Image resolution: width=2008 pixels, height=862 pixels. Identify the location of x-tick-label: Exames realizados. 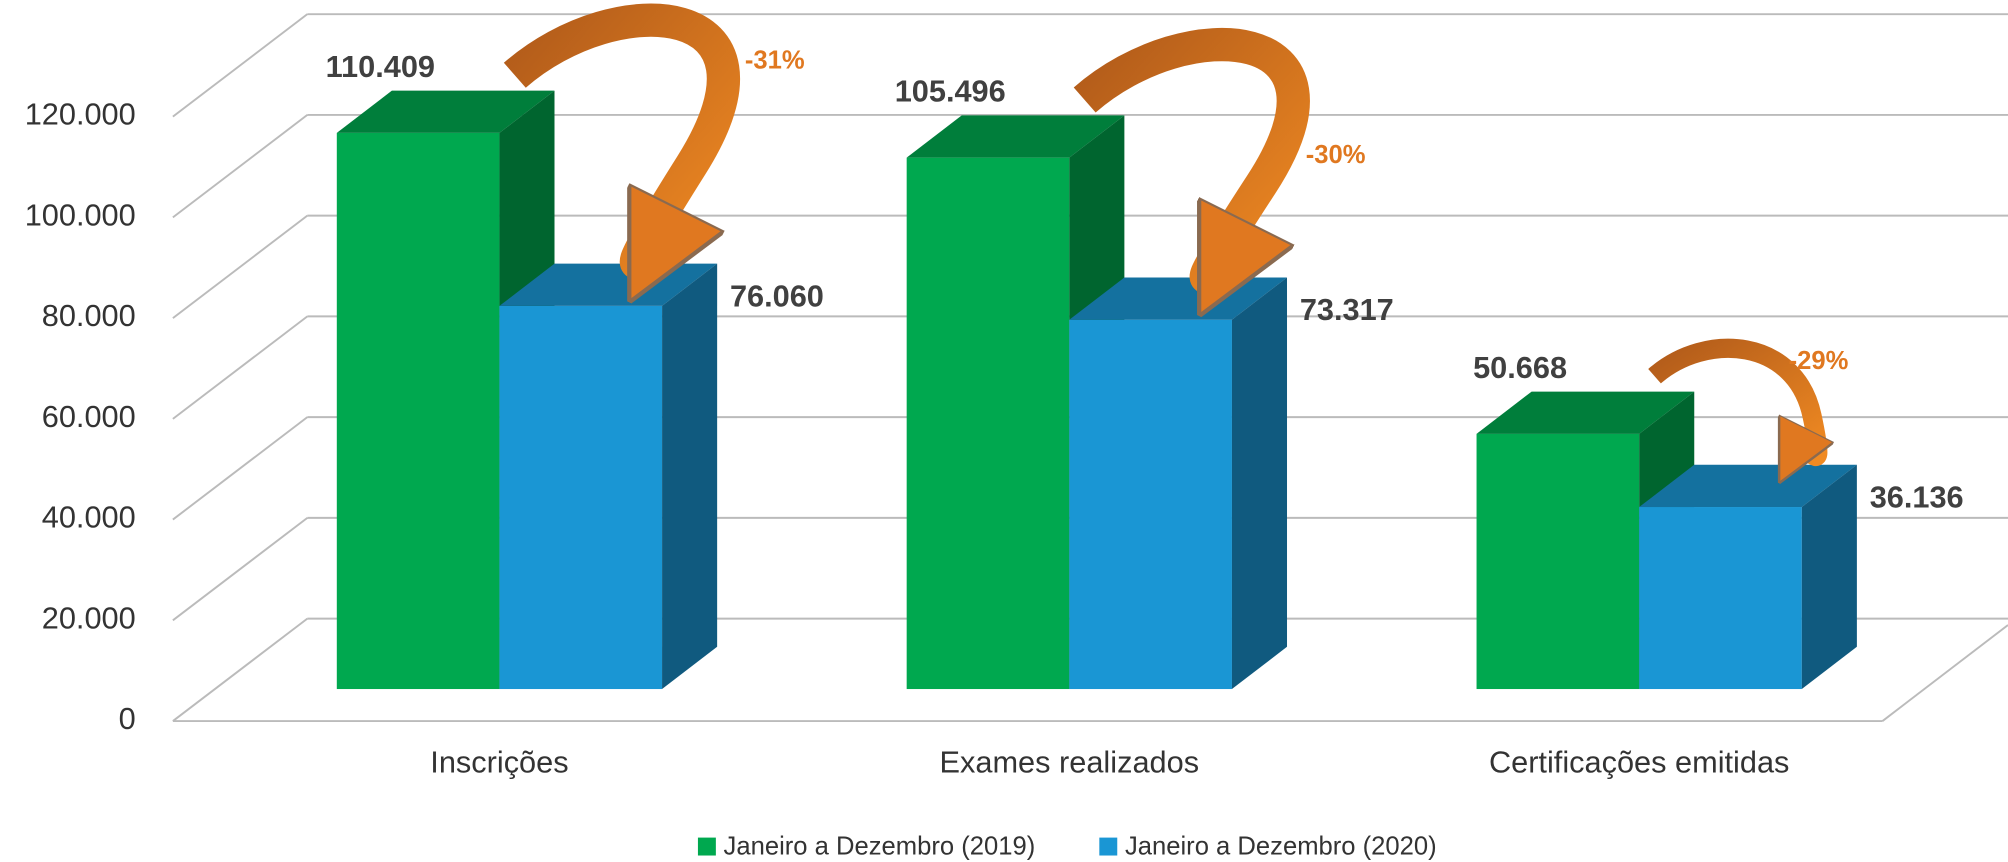
(1070, 762).